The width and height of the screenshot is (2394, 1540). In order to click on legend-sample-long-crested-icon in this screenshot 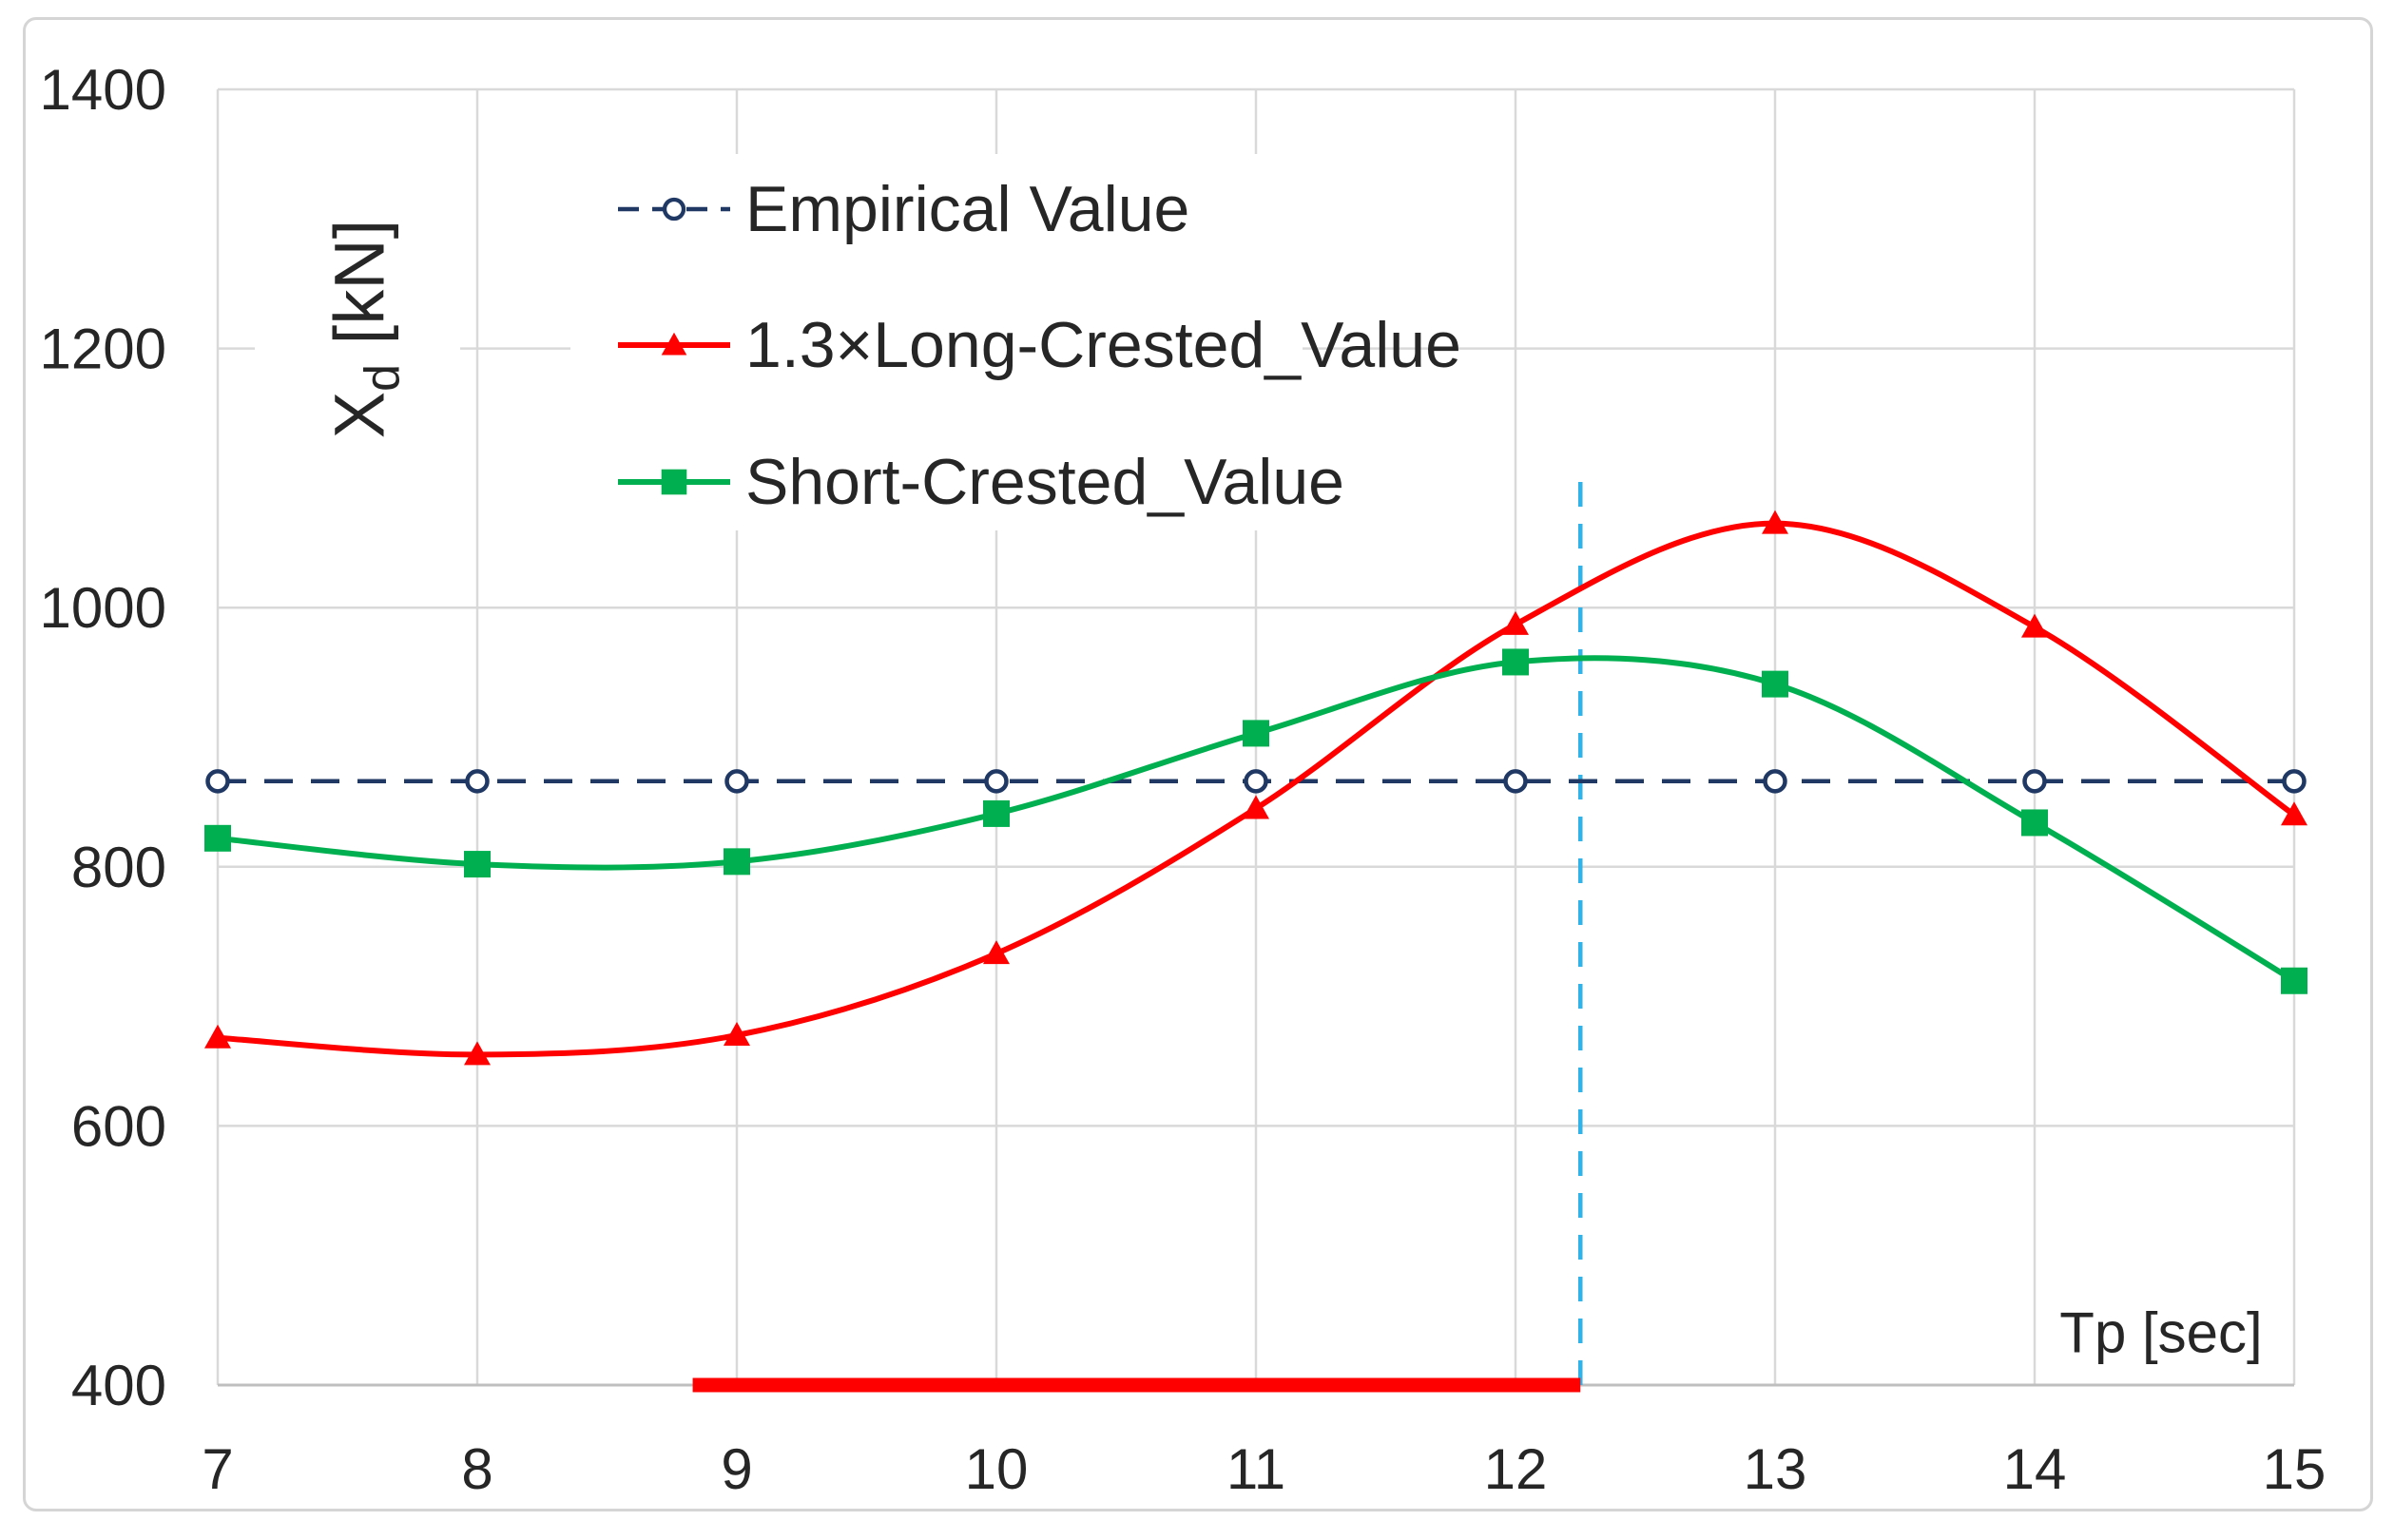, I will do `click(674, 344)`.